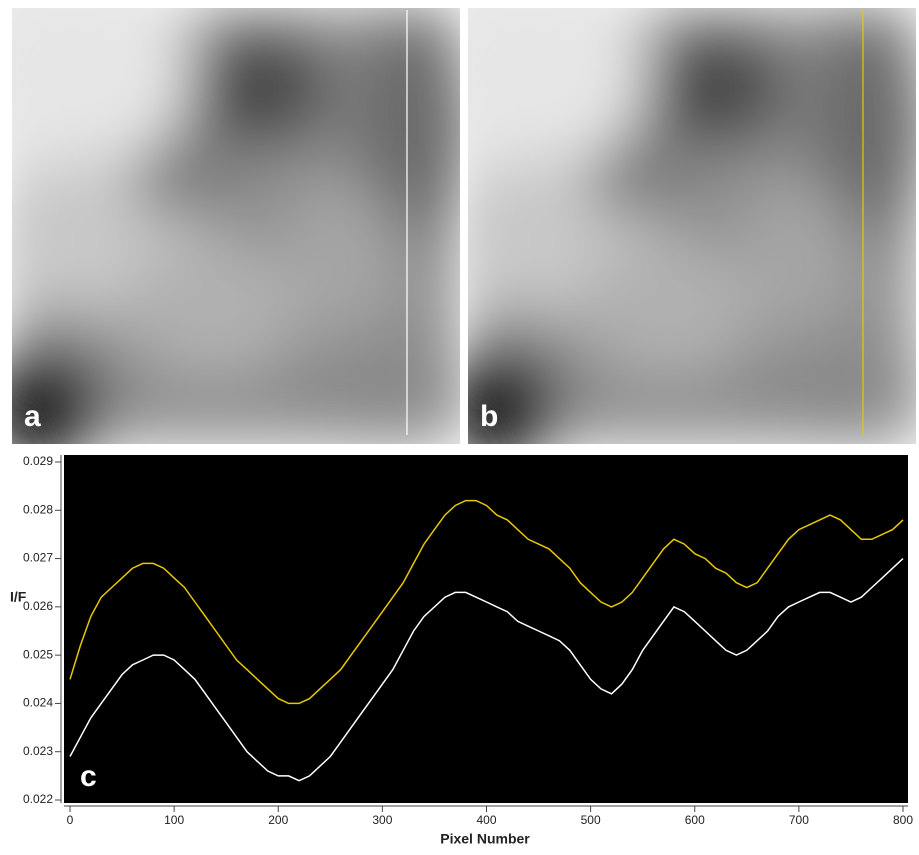 The width and height of the screenshot is (919, 855). What do you see at coordinates (38, 558) in the screenshot?
I see `y-tick-label: 0.027` at bounding box center [38, 558].